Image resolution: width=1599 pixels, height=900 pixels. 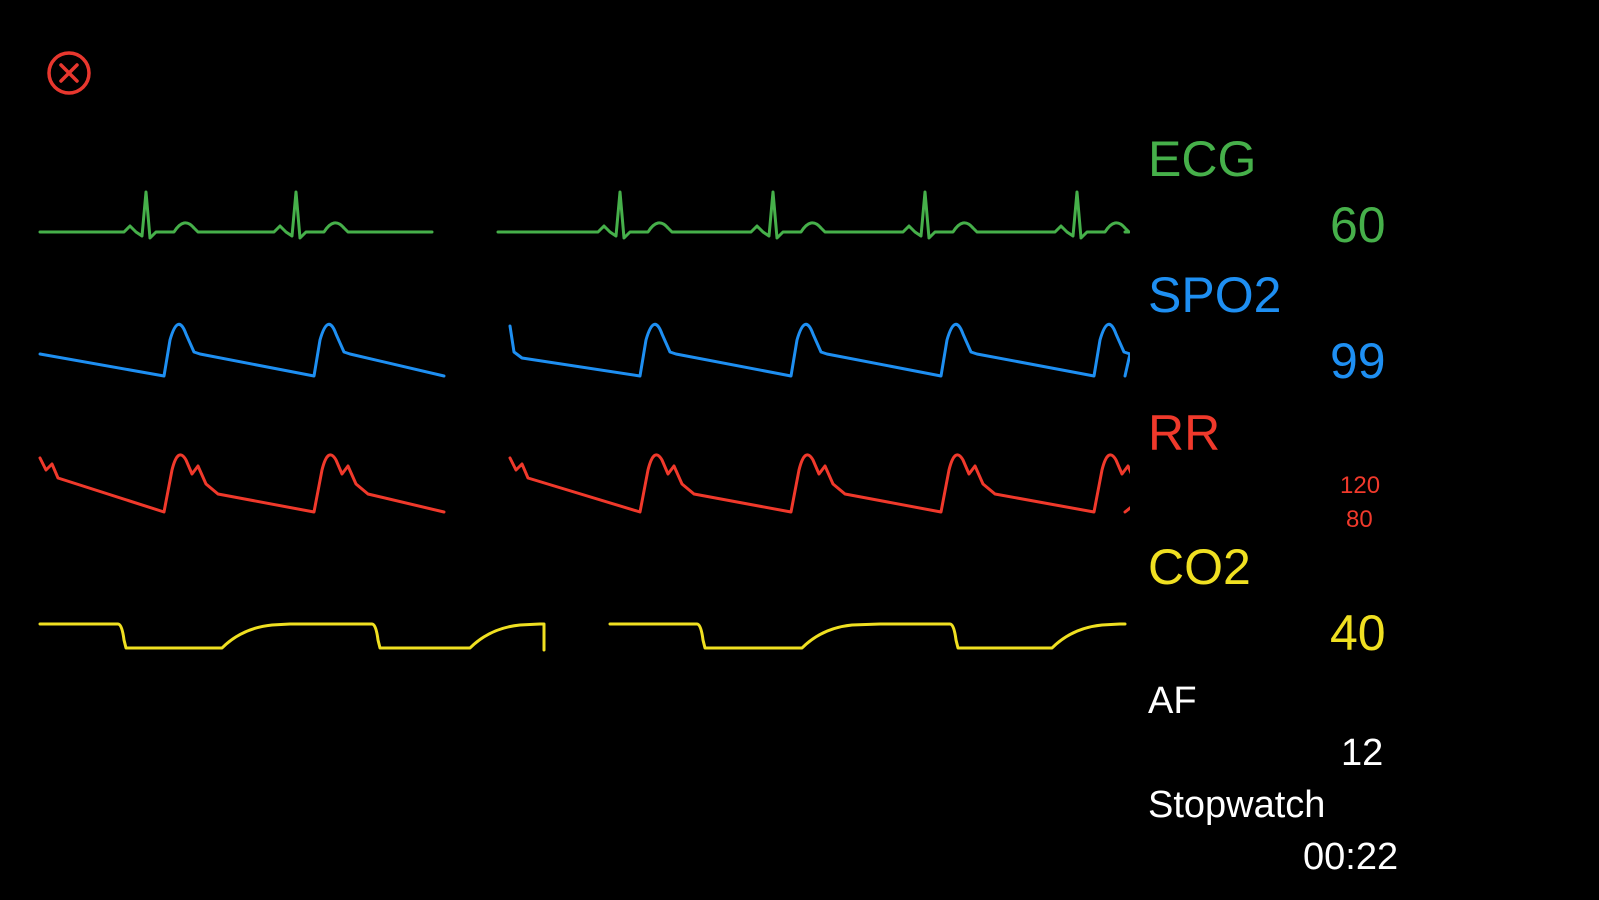 I want to click on co2-value: 40, so click(x=1358, y=633).